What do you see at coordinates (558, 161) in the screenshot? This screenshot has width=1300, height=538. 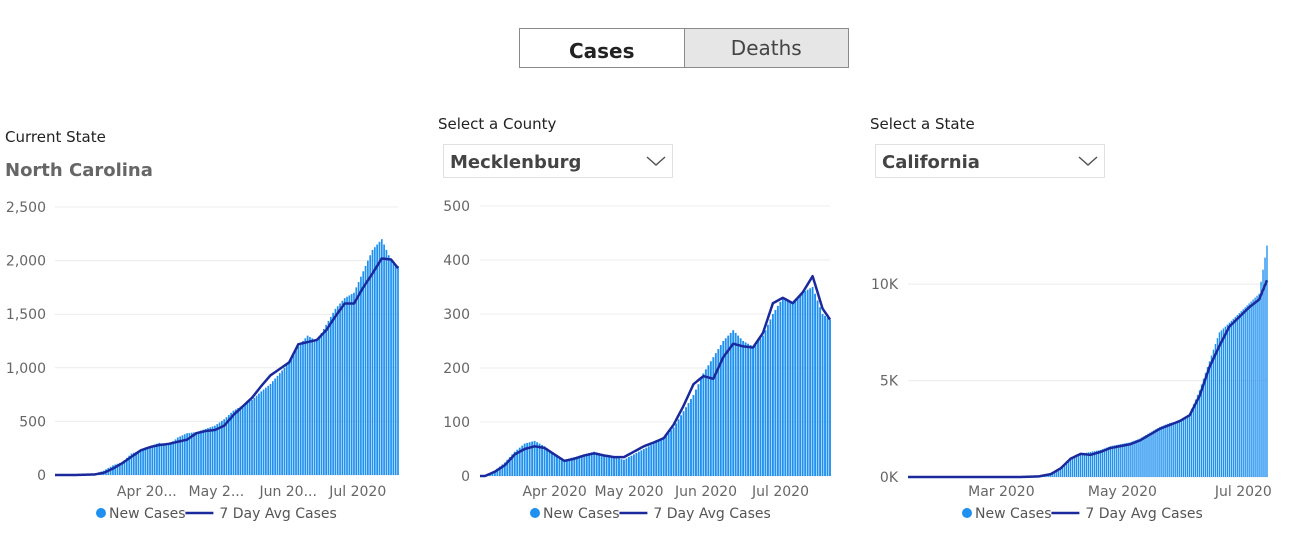 I see `county-dropdown: Mecklenburg` at bounding box center [558, 161].